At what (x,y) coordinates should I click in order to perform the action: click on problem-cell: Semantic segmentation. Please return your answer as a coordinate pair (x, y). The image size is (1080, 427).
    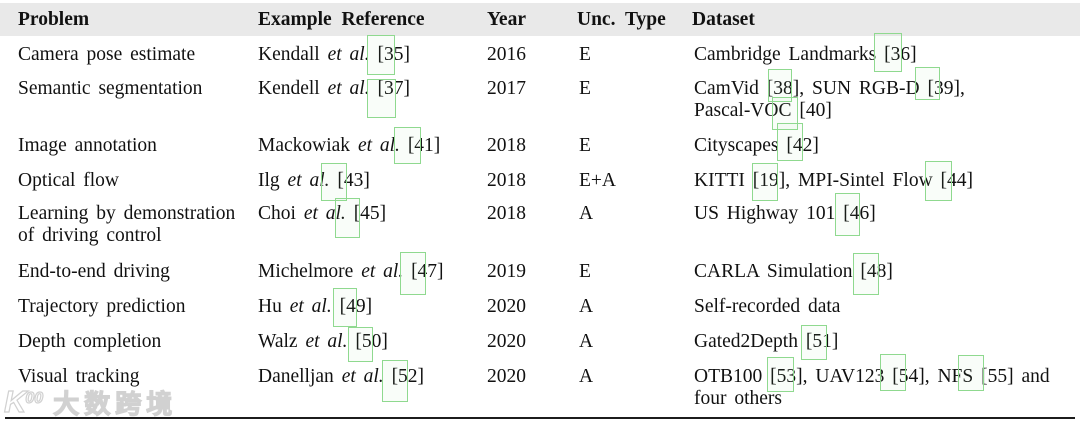
    Looking at the image, I should click on (110, 88).